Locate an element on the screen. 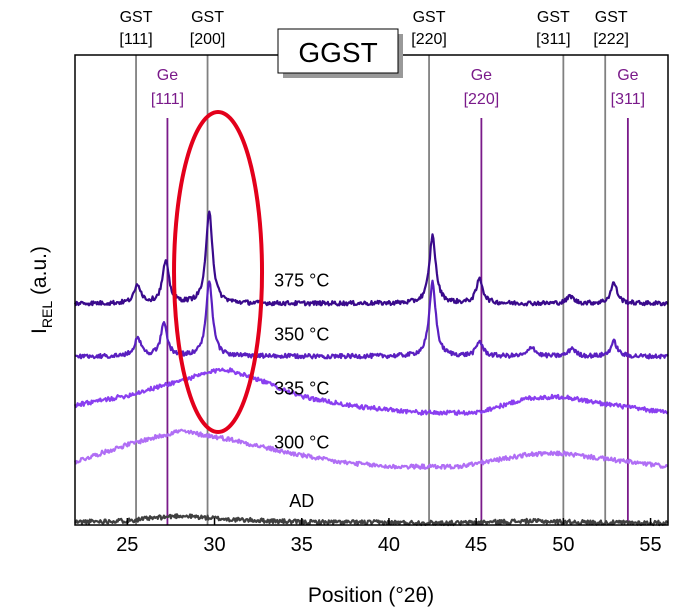  x-tick-label: 40 is located at coordinates (389, 545).